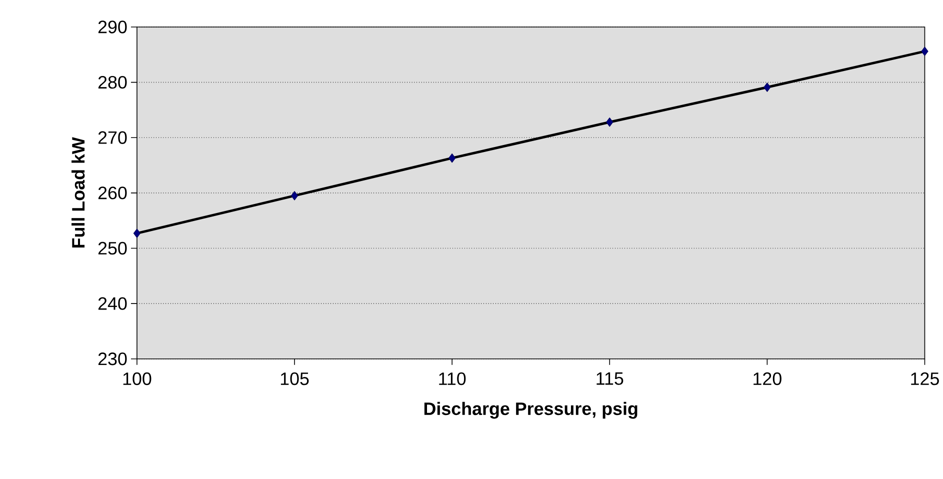  I want to click on x-axis-title: Discharge Pressure, psig, so click(531, 410).